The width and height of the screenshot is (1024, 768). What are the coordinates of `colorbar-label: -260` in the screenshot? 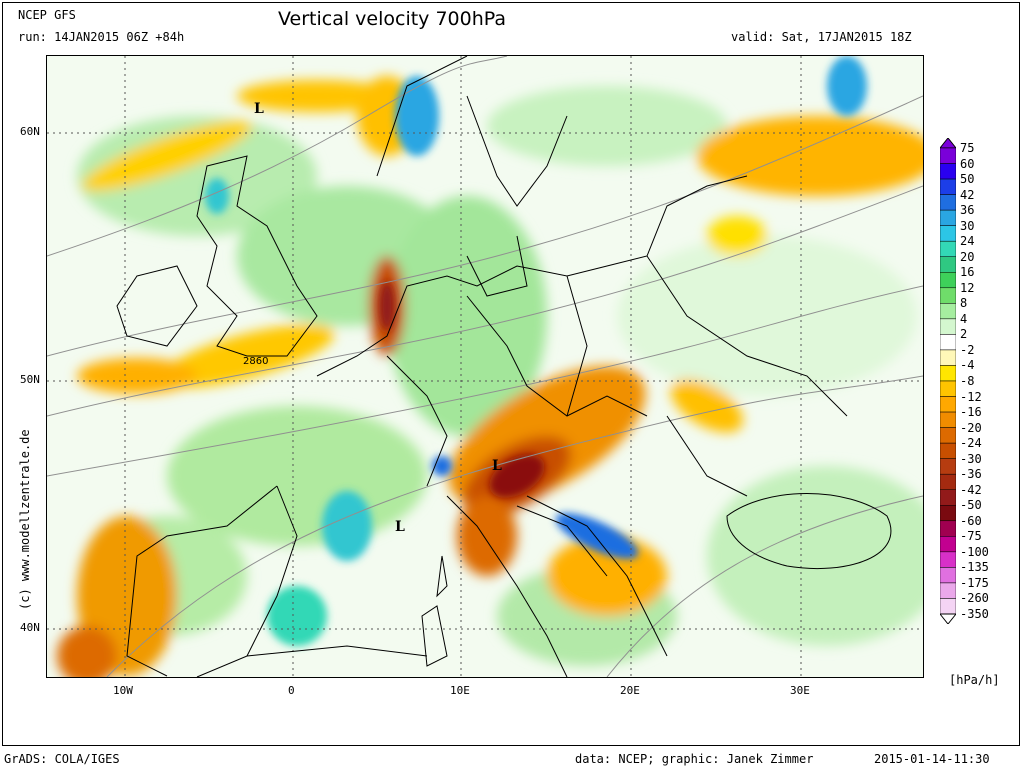 It's located at (974, 598).